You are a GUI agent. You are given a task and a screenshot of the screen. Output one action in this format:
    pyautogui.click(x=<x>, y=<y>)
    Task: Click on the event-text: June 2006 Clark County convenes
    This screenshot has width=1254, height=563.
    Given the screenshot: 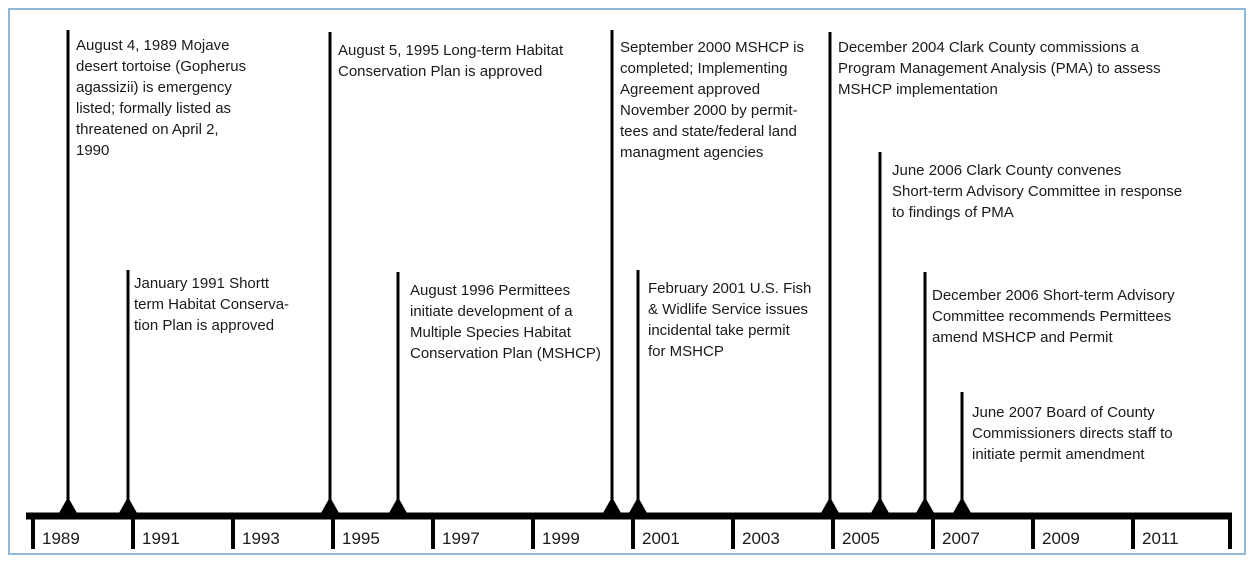 What is the action you would take?
    pyautogui.click(x=1006, y=170)
    